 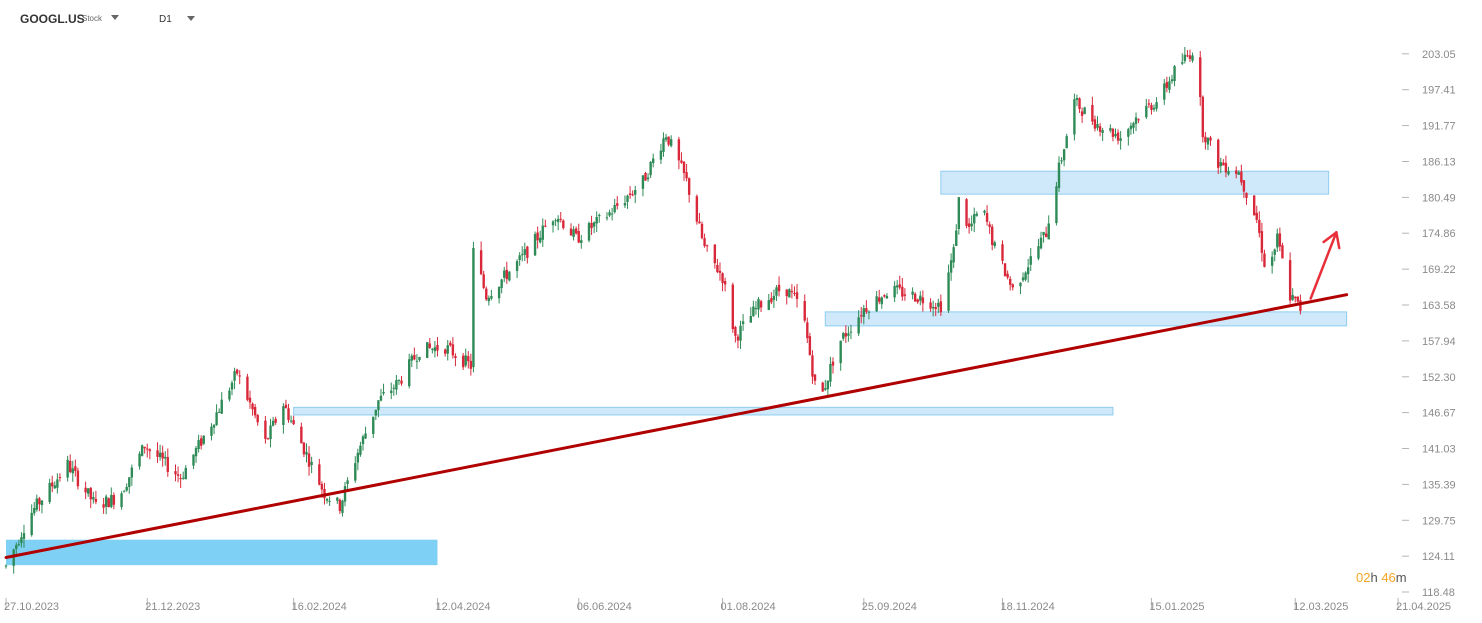 What do you see at coordinates (115, 17) in the screenshot?
I see `symbol-dropdown-chevron-down-icon` at bounding box center [115, 17].